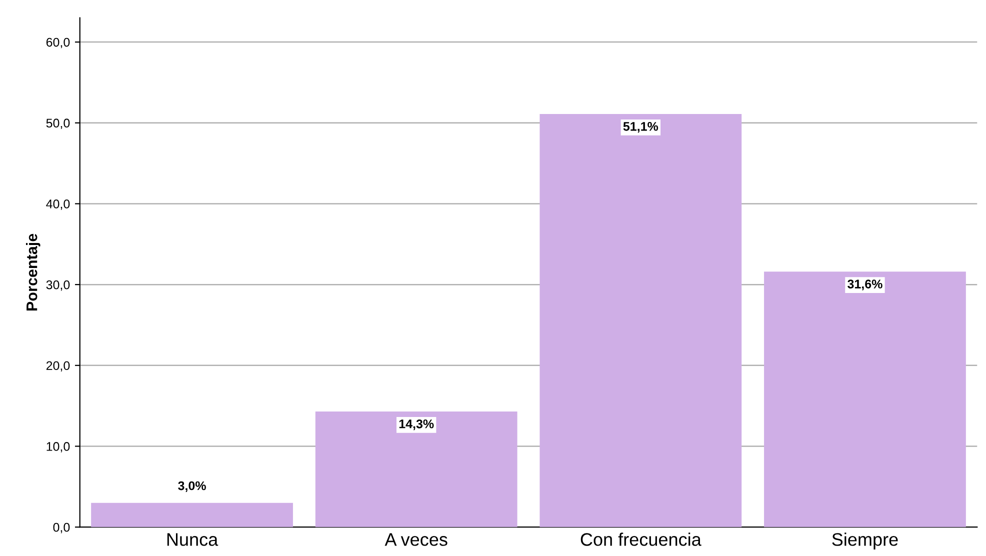 The width and height of the screenshot is (986, 556). I want to click on x-tick-label: Nunca, so click(192, 539).